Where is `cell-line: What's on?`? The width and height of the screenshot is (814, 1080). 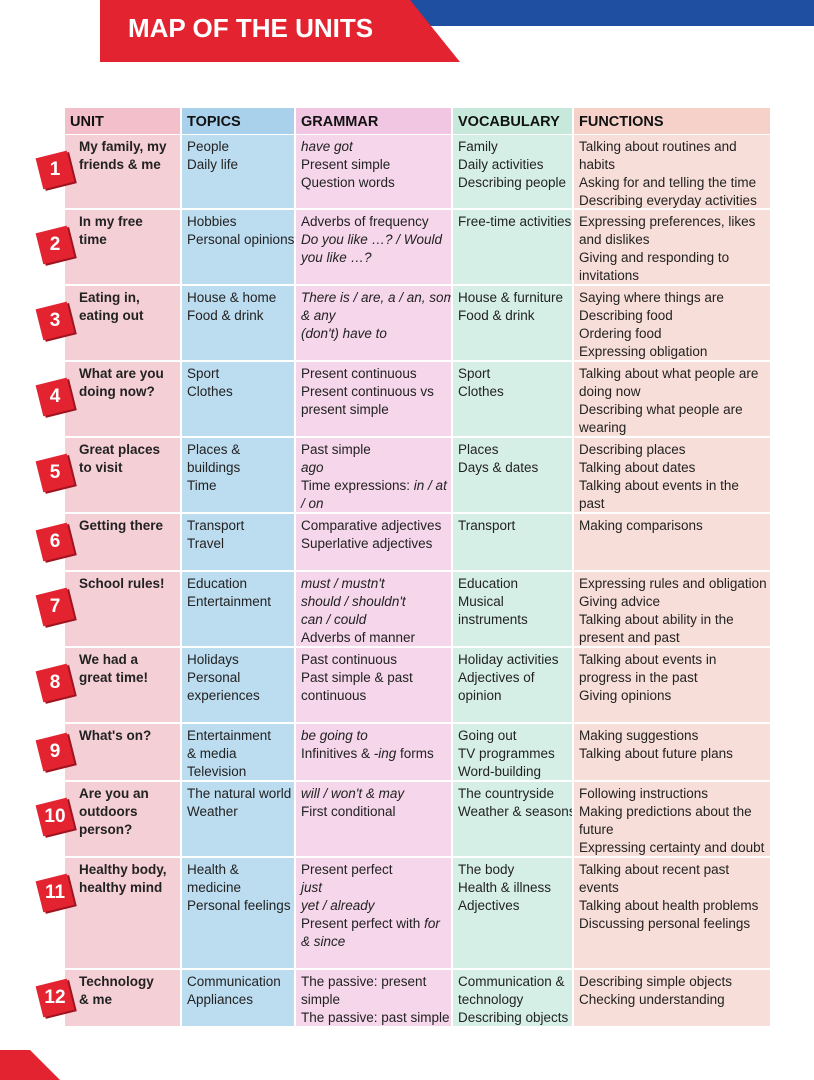
cell-line: What's on? is located at coordinates (127, 736).